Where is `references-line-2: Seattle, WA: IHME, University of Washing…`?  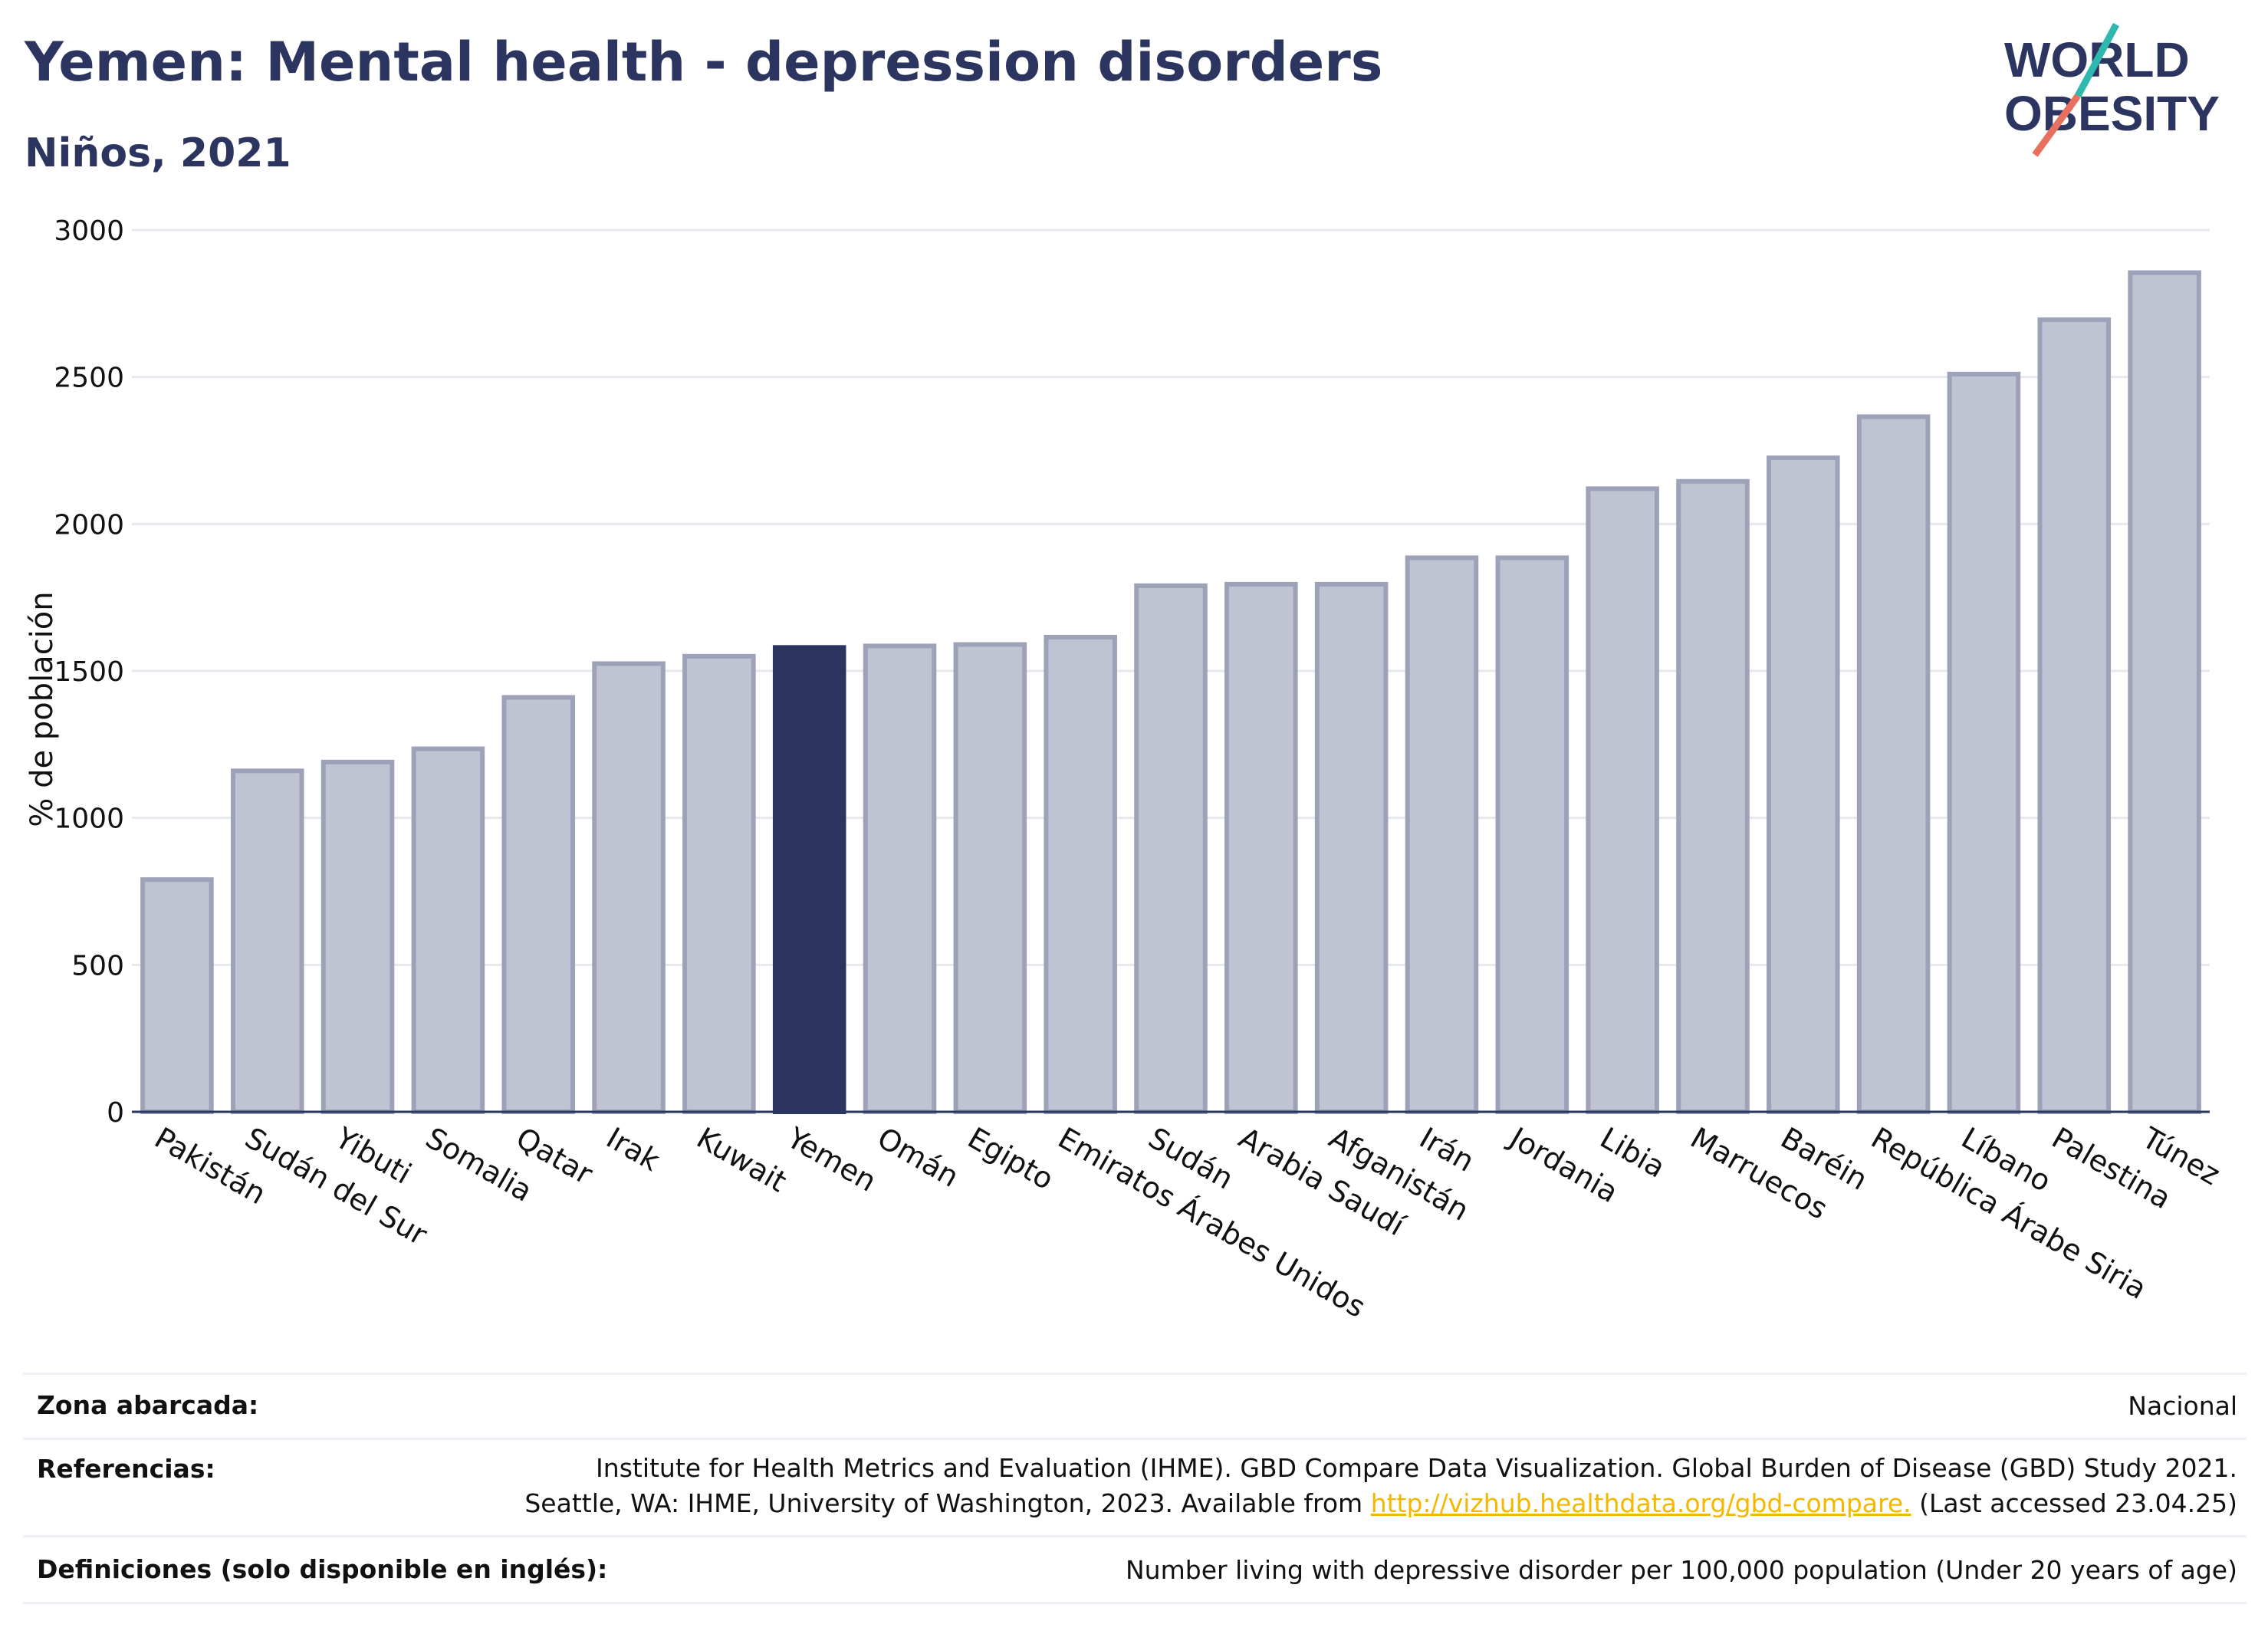 references-line-2: Seattle, WA: IHME, University of Washing… is located at coordinates (1380, 1504).